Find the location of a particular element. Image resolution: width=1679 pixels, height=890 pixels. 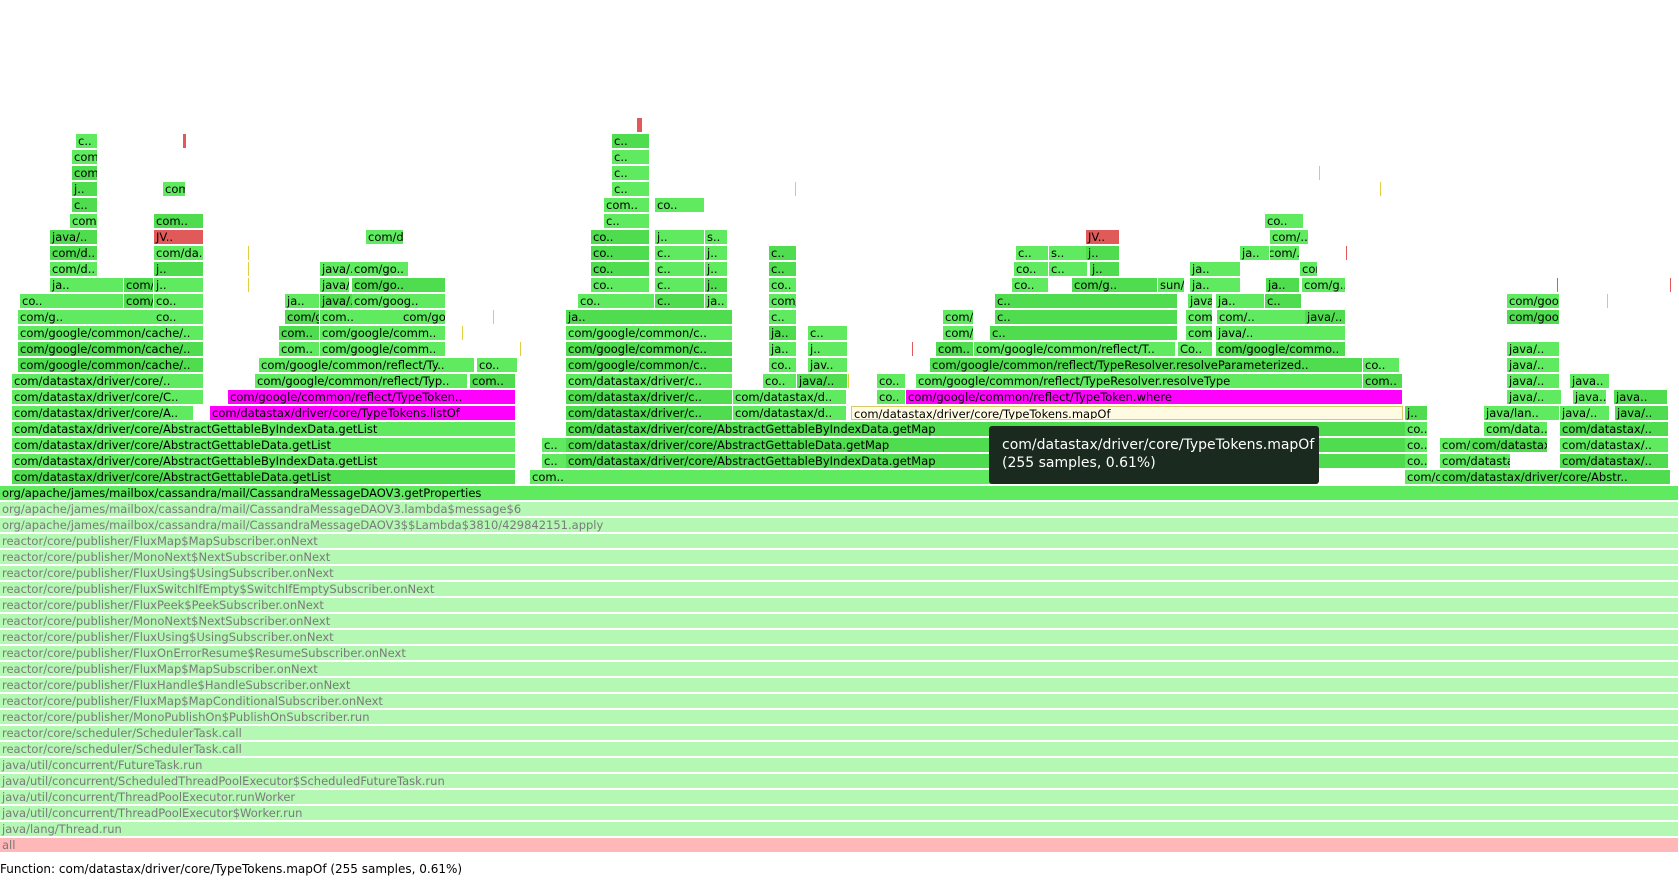

tower-frame: com/datastax/driver/c.. is located at coordinates (649, 397).